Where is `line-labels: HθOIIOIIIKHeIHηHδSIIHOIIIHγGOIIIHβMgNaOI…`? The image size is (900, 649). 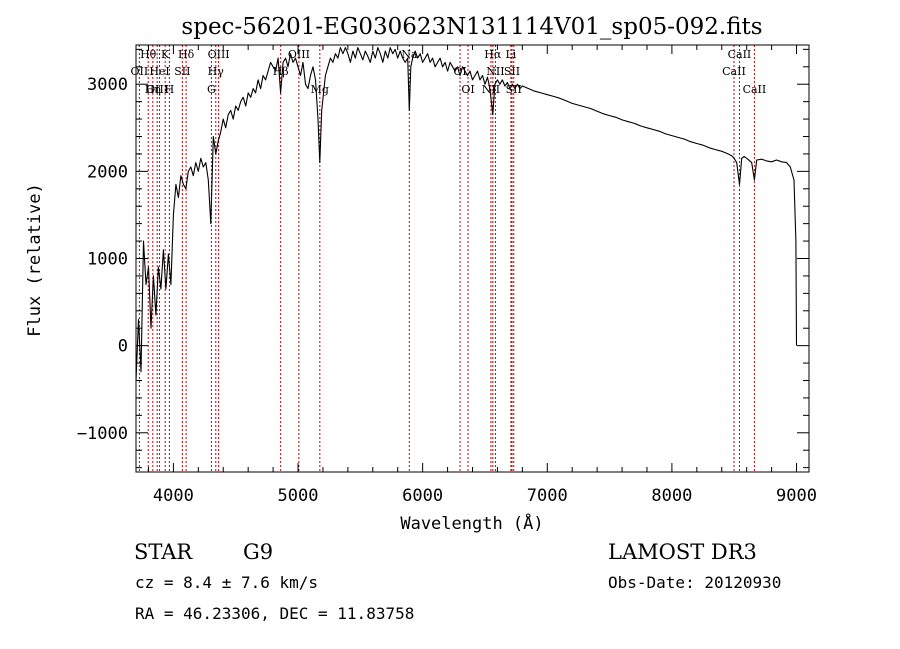
line-labels: HθOIIOIIIKHeIHηHδSIIHOIIIHγGOIIIHβMgNaOI… is located at coordinates (449, 72).